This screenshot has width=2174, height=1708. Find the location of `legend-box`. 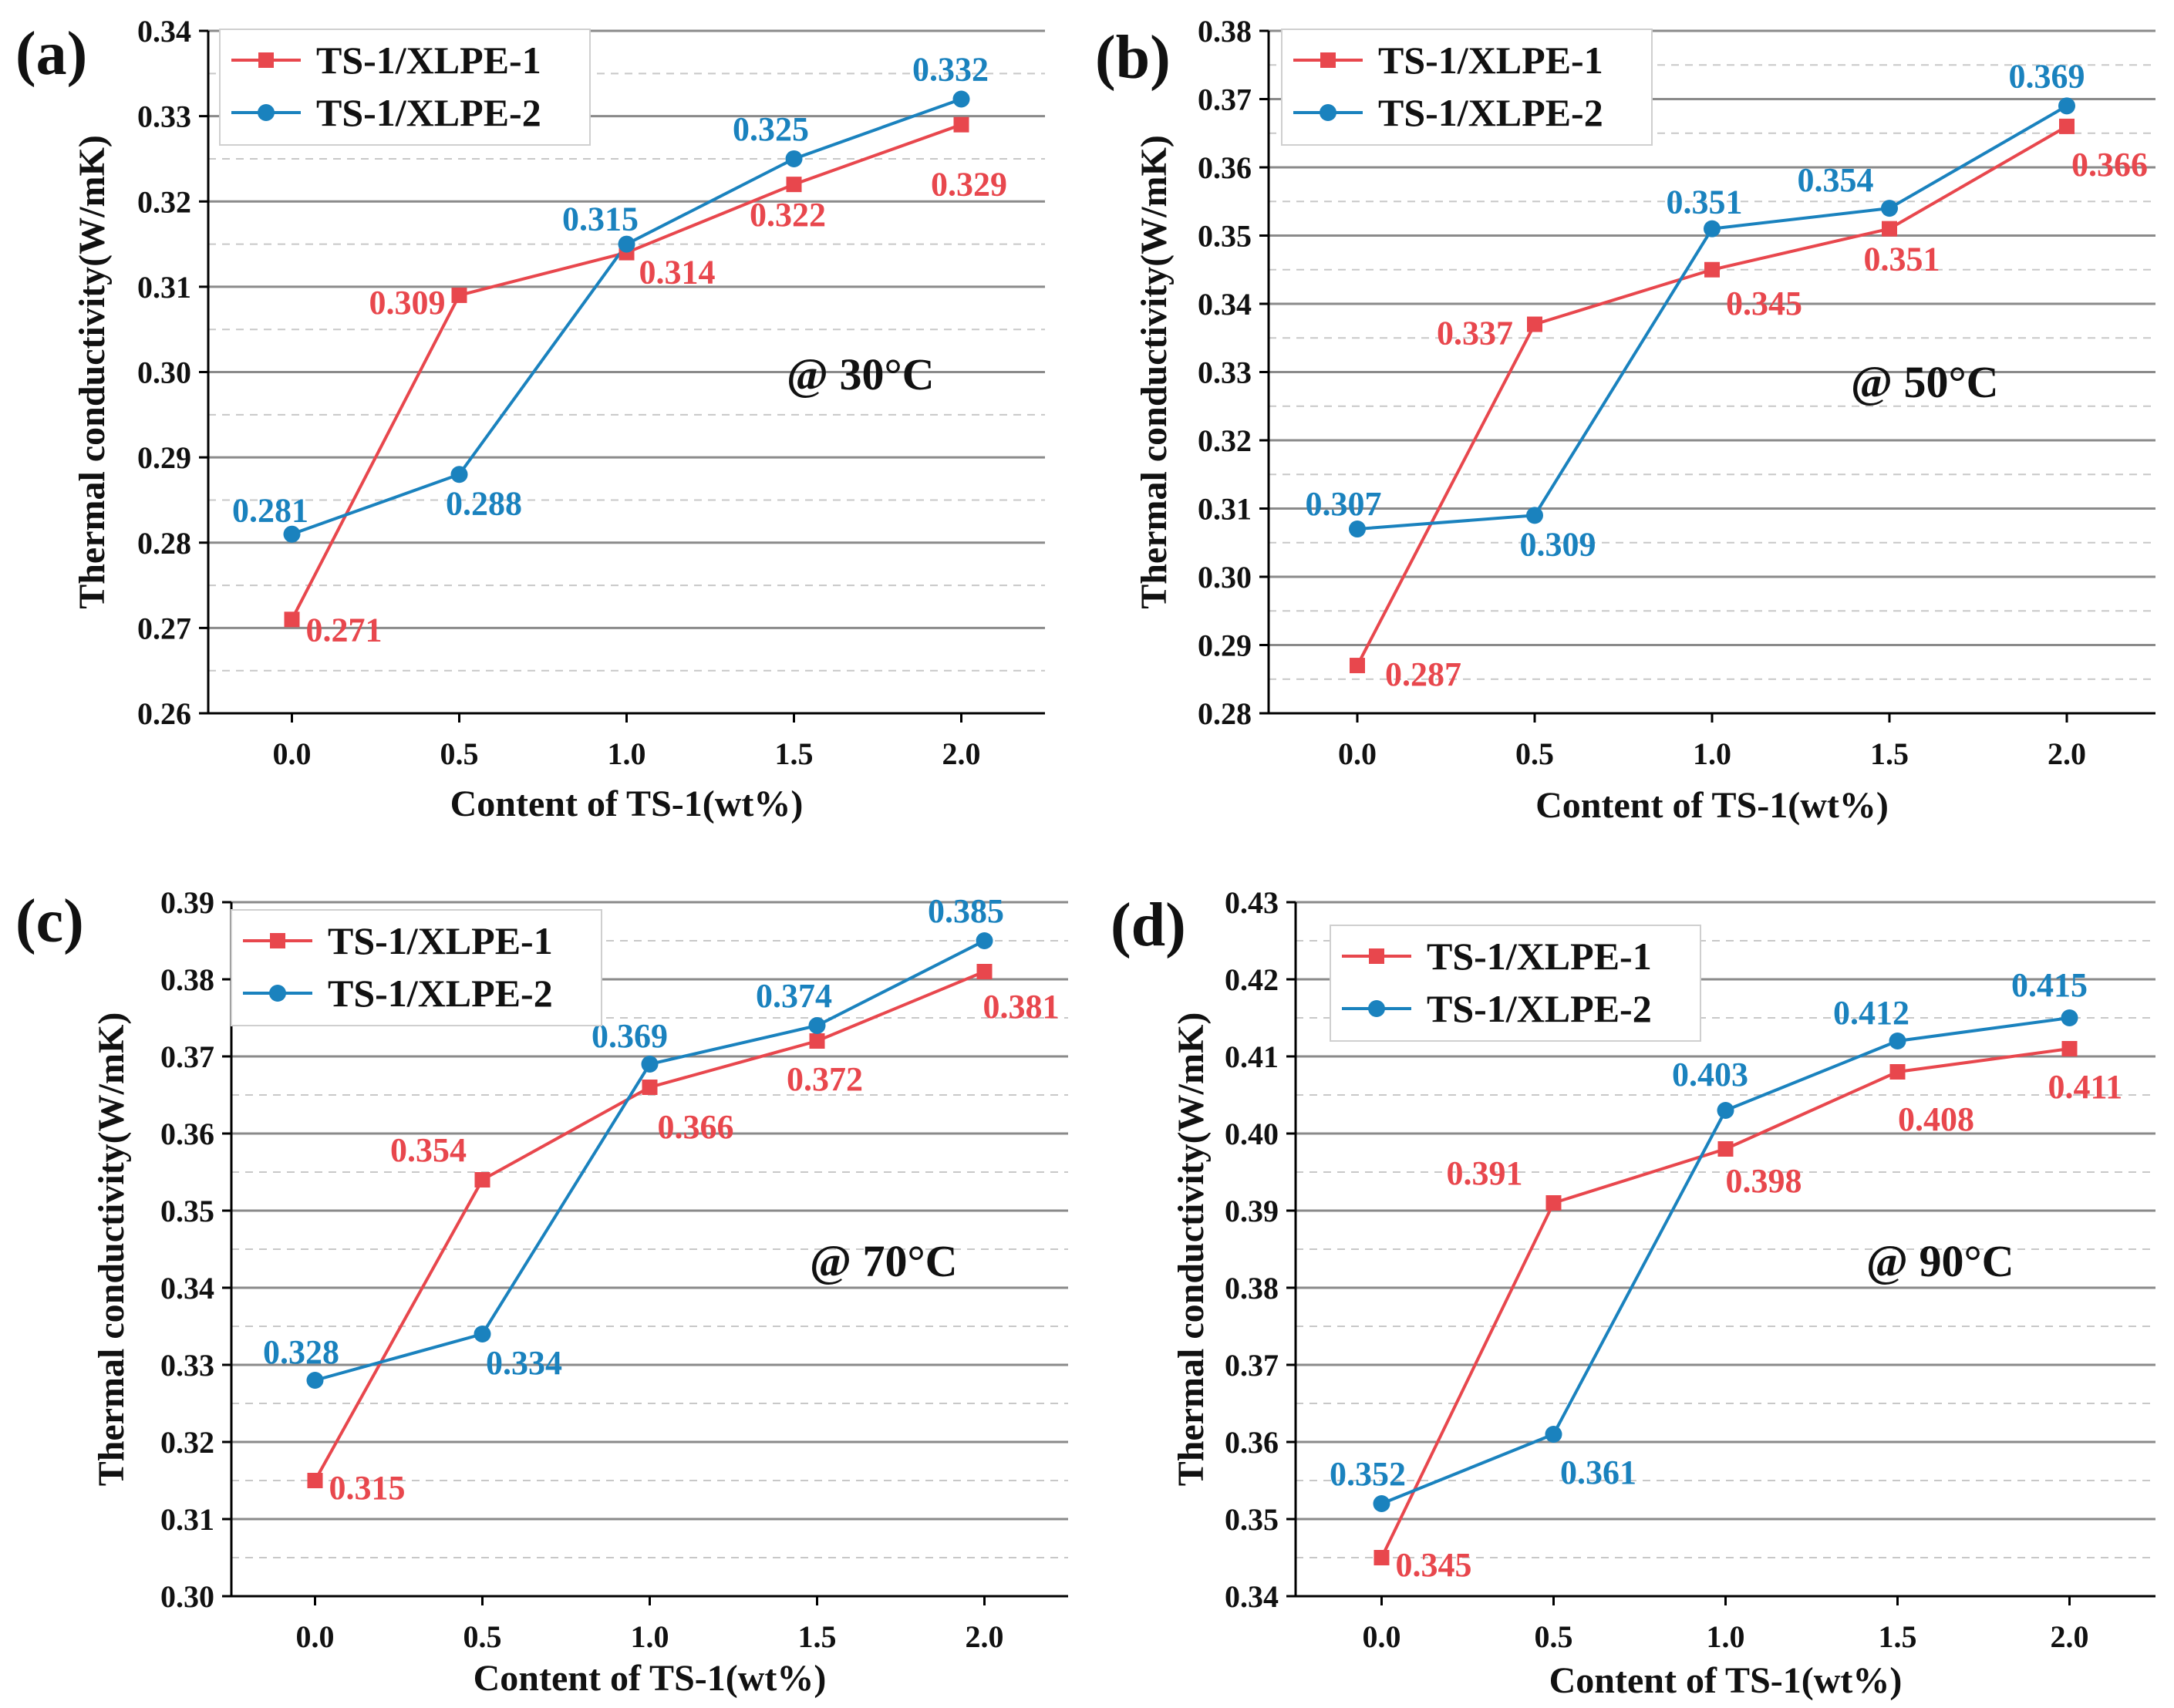

legend-box is located at coordinates (405, 87).